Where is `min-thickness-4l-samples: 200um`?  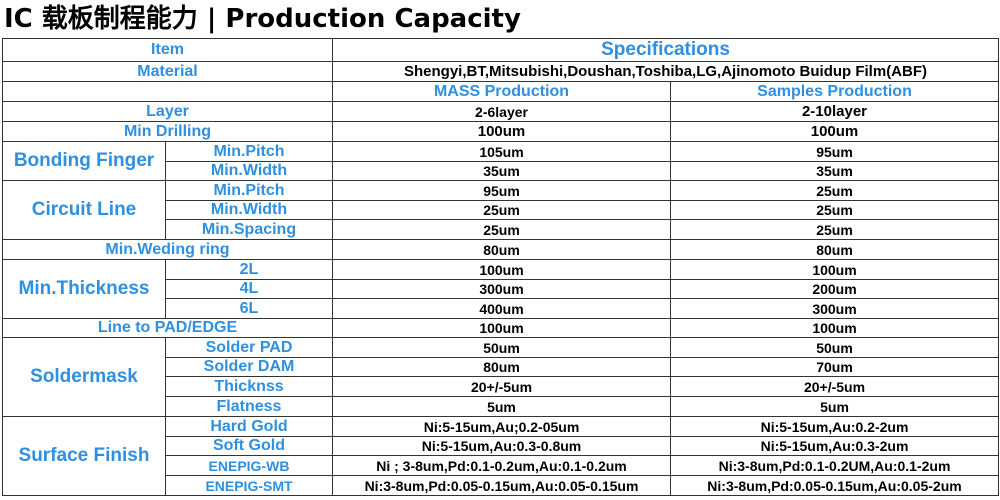
min-thickness-4l-samples: 200um is located at coordinates (834, 289).